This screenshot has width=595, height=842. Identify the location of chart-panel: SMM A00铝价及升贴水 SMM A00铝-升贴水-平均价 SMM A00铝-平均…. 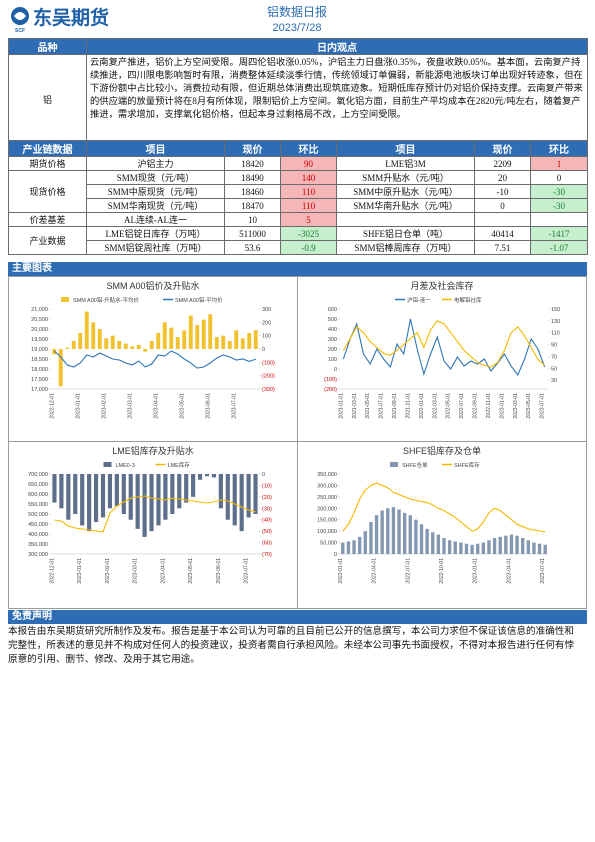
(153, 359).